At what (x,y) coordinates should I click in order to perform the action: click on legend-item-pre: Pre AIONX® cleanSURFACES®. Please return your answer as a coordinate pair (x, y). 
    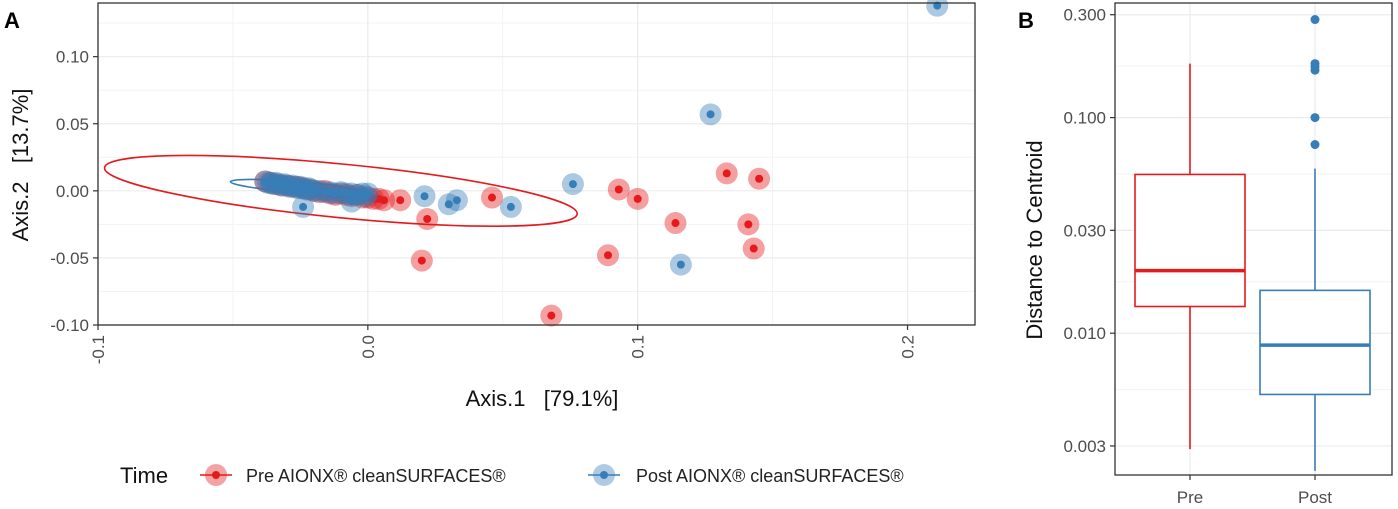
    Looking at the image, I should click on (353, 475).